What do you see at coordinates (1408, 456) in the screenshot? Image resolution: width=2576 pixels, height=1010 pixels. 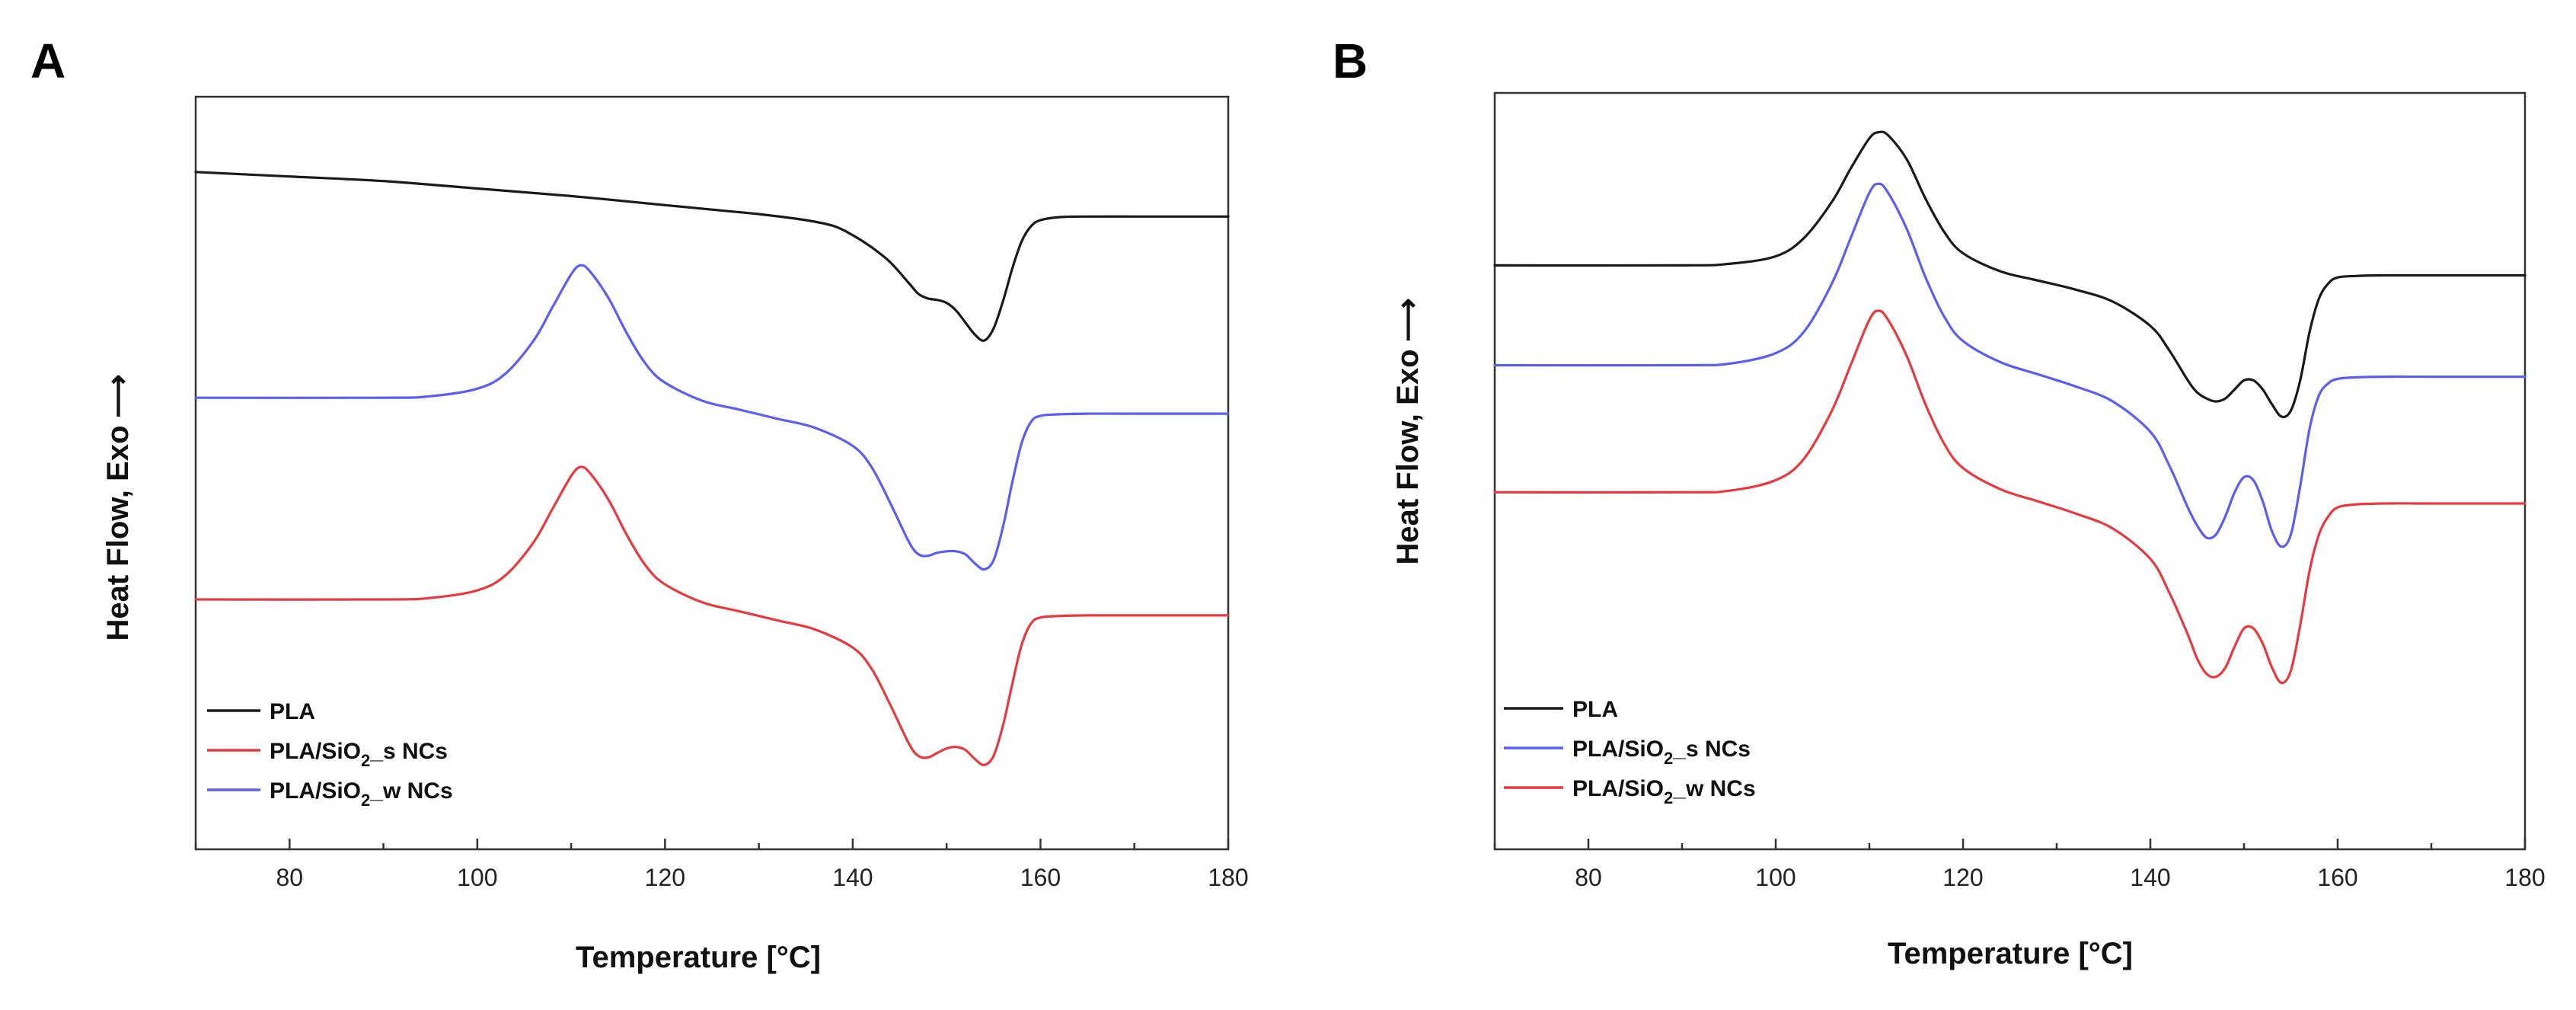 I see `panel-b-y-axis-title: Heat Flow, Exo` at bounding box center [1408, 456].